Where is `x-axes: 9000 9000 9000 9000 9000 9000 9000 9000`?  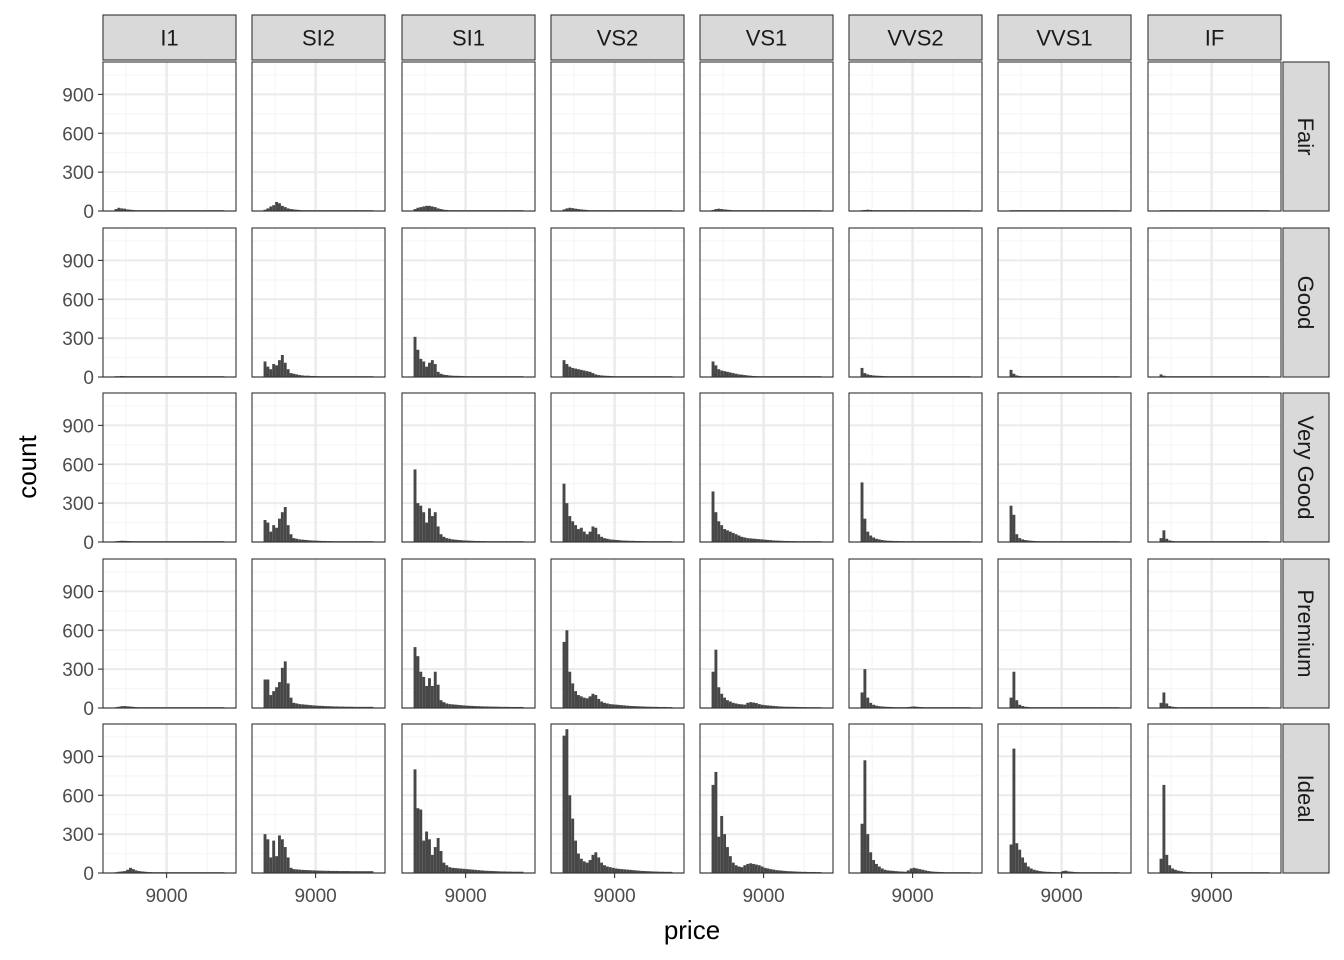 x-axes: 9000 9000 9000 9000 9000 9000 9000 9000 is located at coordinates (689, 890).